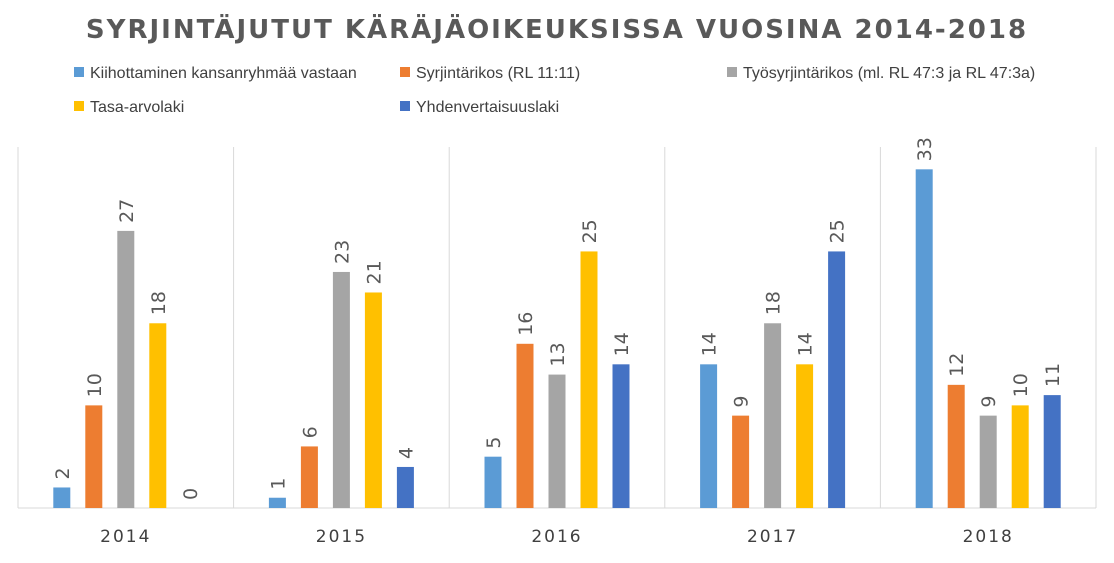 The image size is (1114, 563). I want to click on data-label: 12, so click(957, 365).